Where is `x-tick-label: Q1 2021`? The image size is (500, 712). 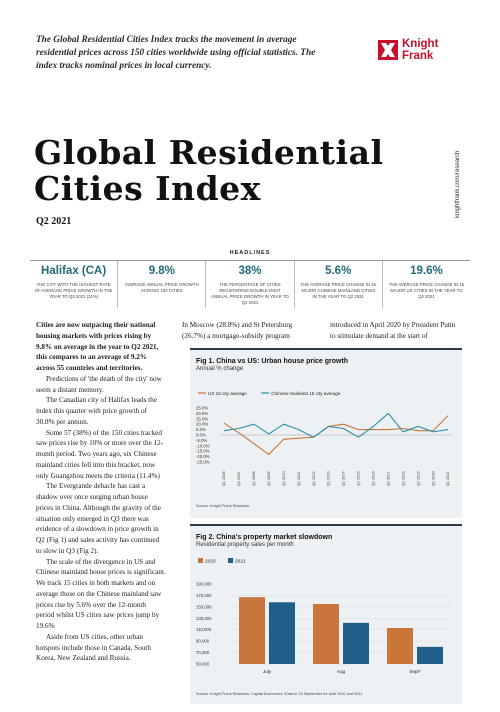 x-tick-label: Q1 2021 is located at coordinates (448, 478).